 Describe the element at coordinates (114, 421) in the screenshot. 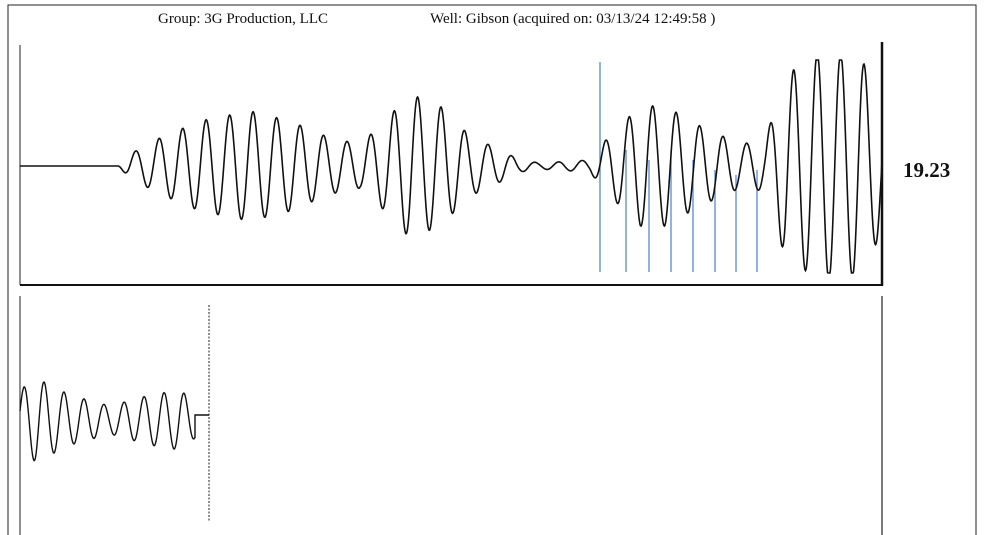

I see `waveform` at that location.